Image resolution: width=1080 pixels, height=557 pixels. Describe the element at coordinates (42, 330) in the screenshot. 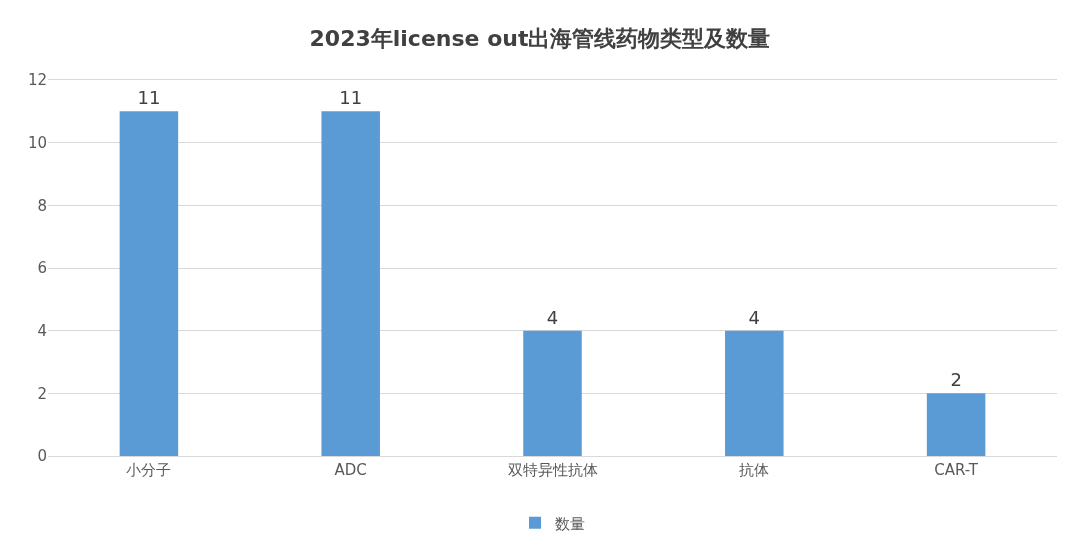

I see `y-tick-label: 4` at that location.